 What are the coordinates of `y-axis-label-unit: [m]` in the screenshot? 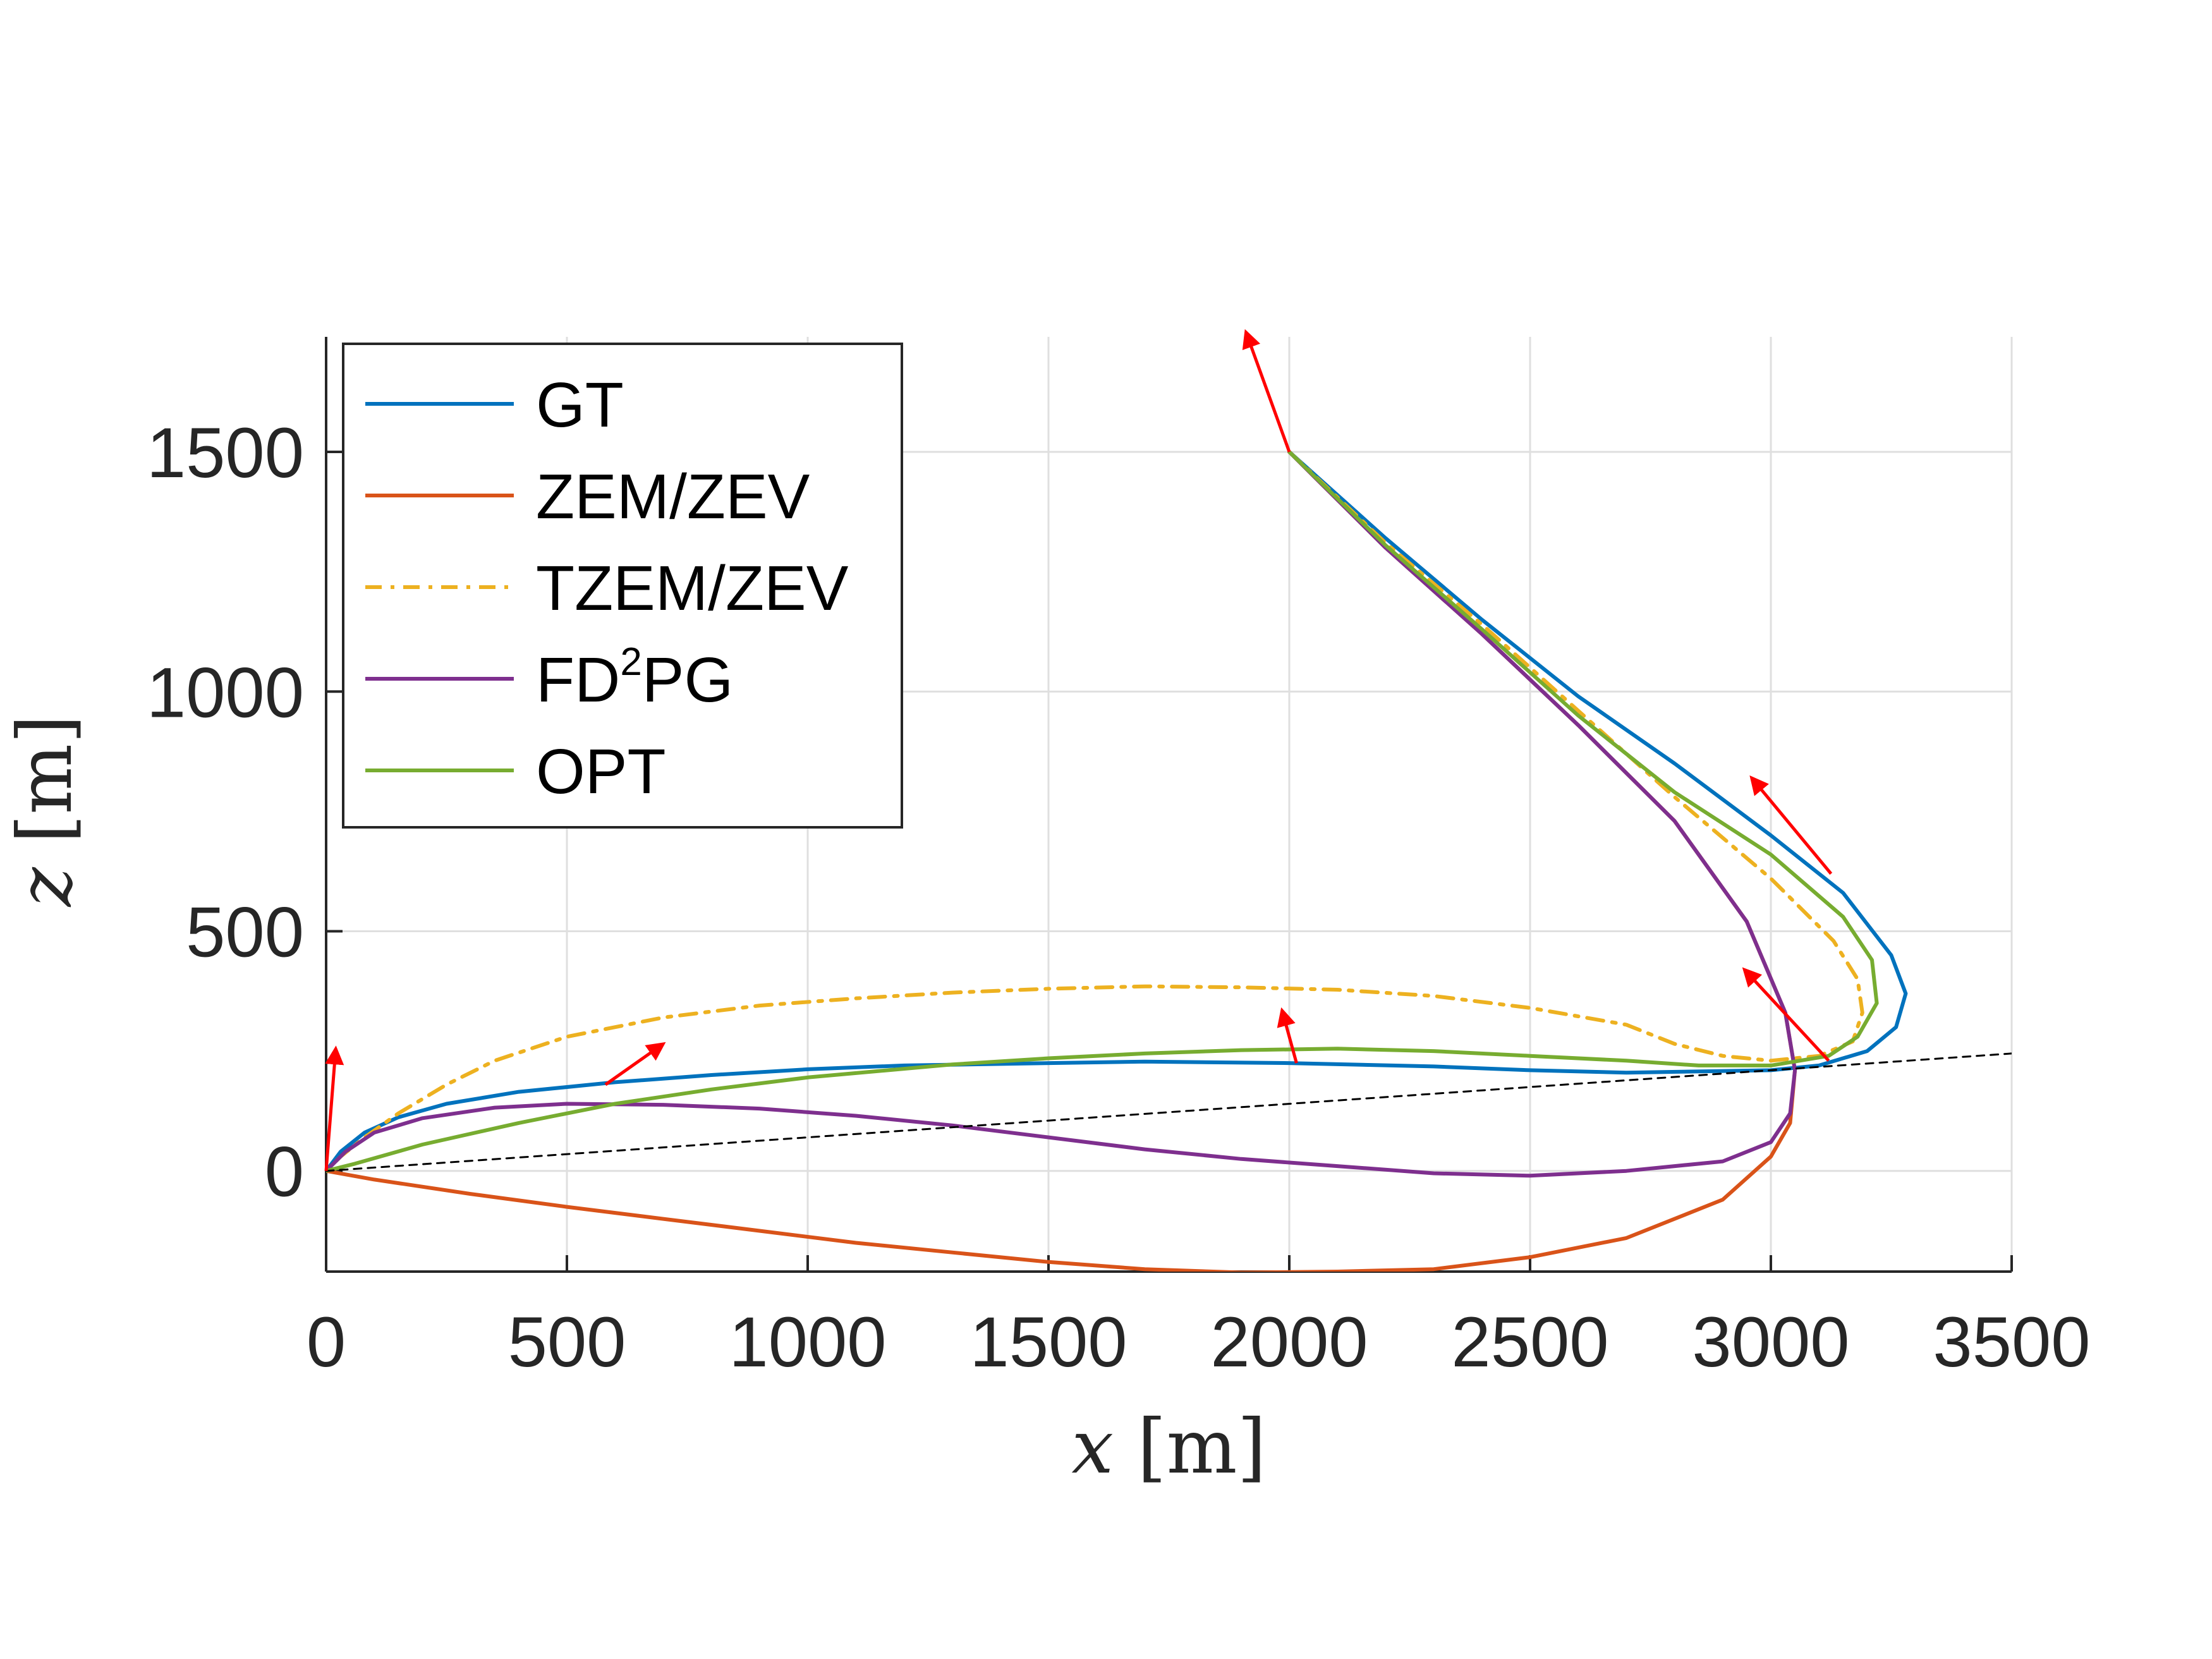 It's located at (44, 791).